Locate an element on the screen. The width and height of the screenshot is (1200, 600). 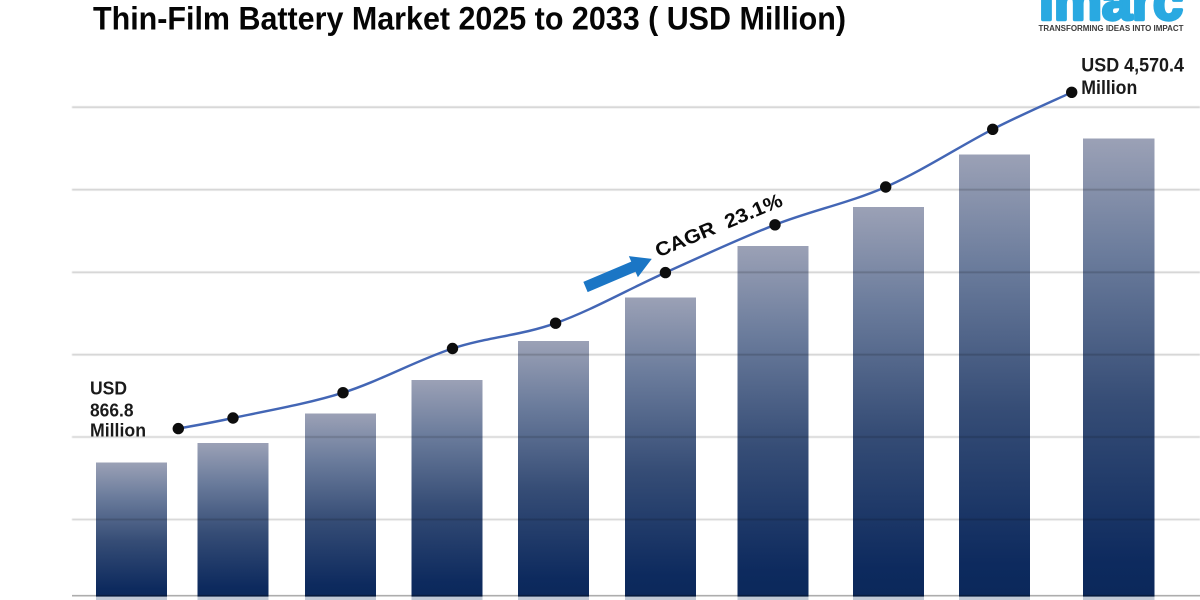
svg-text: TRANSFORMING IDEAS INTO IMPACT is located at coordinates (1111, 28).